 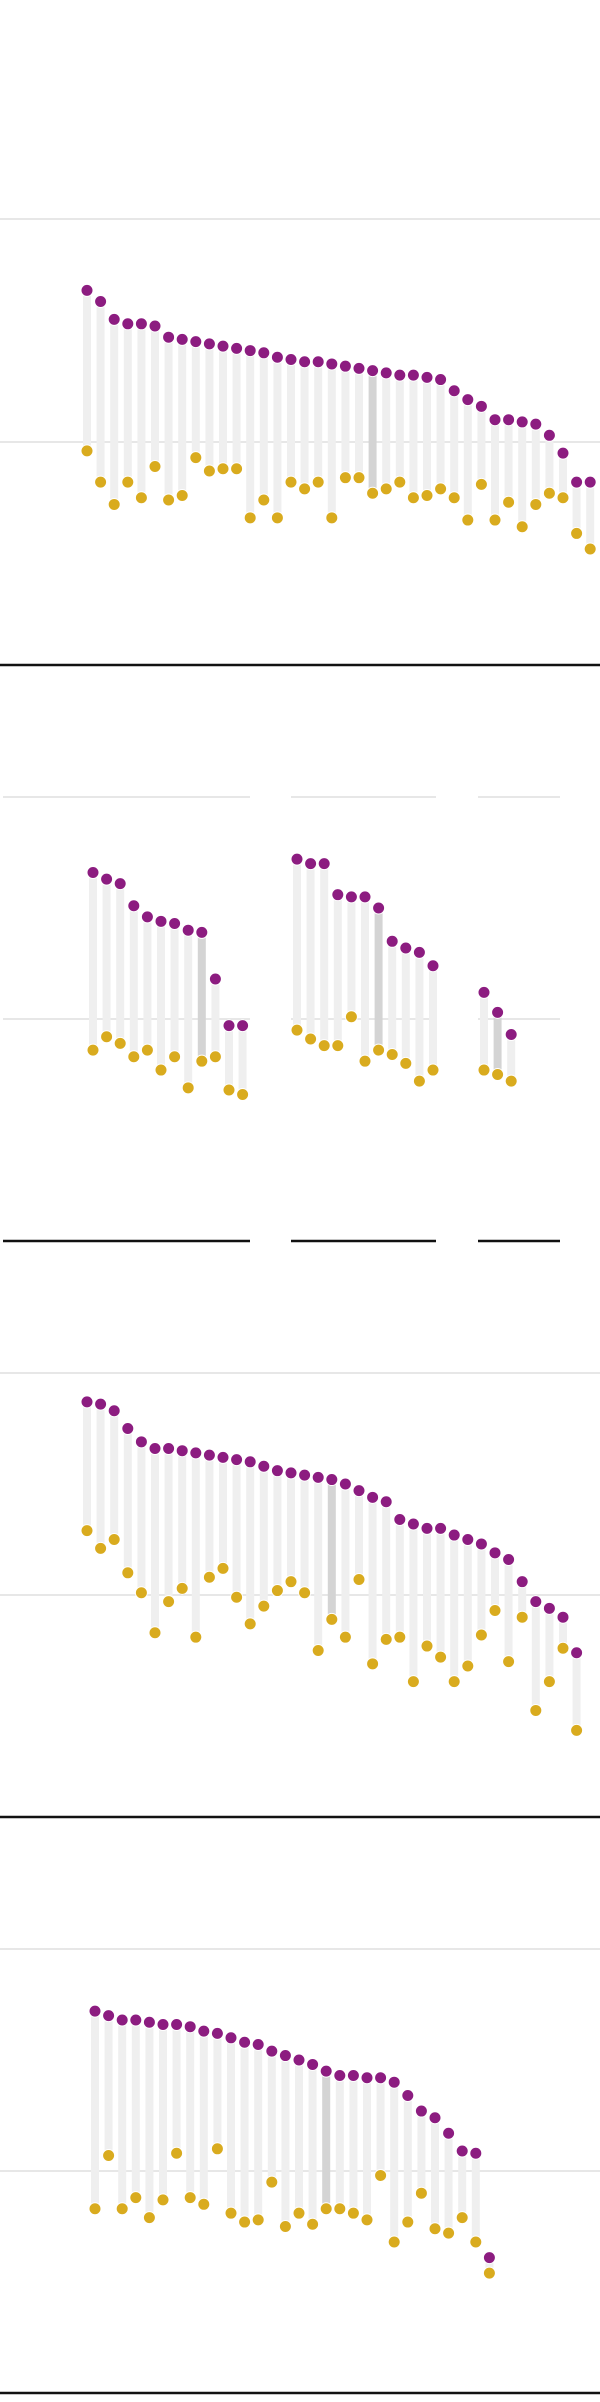 What do you see at coordinates (326, 2140) in the screenshot?
I see `highlight-bar` at bounding box center [326, 2140].